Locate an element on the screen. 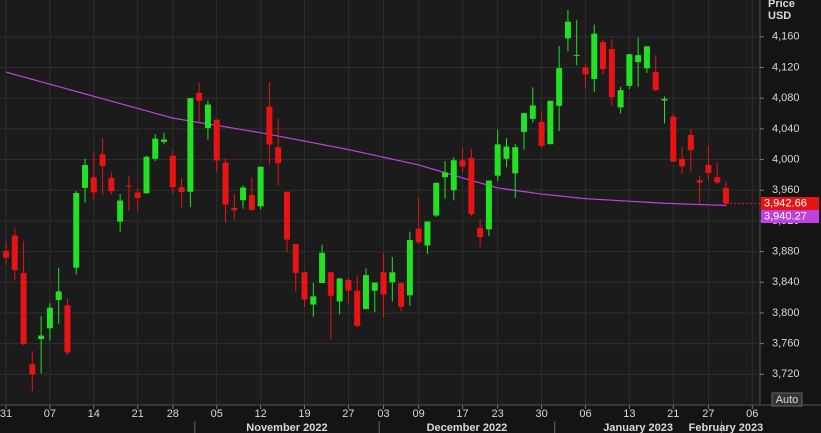 This screenshot has width=821, height=433. y-tick-label: 3,800 is located at coordinates (786, 313).